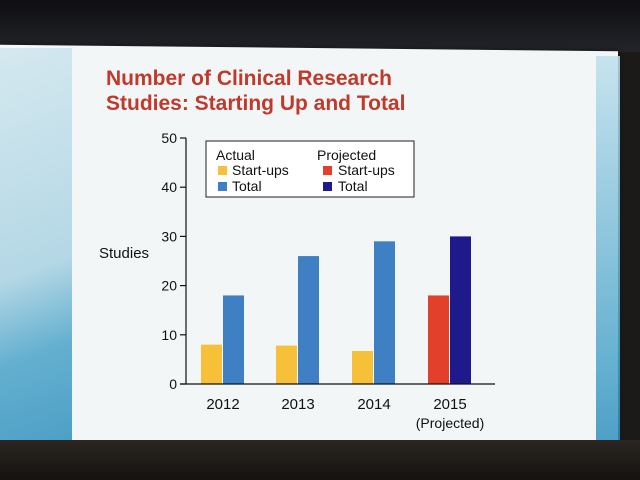 The width and height of the screenshot is (640, 480). Describe the element at coordinates (256, 103) in the screenshot. I see `title-line-2: Studies: Starting Up and Total` at that location.